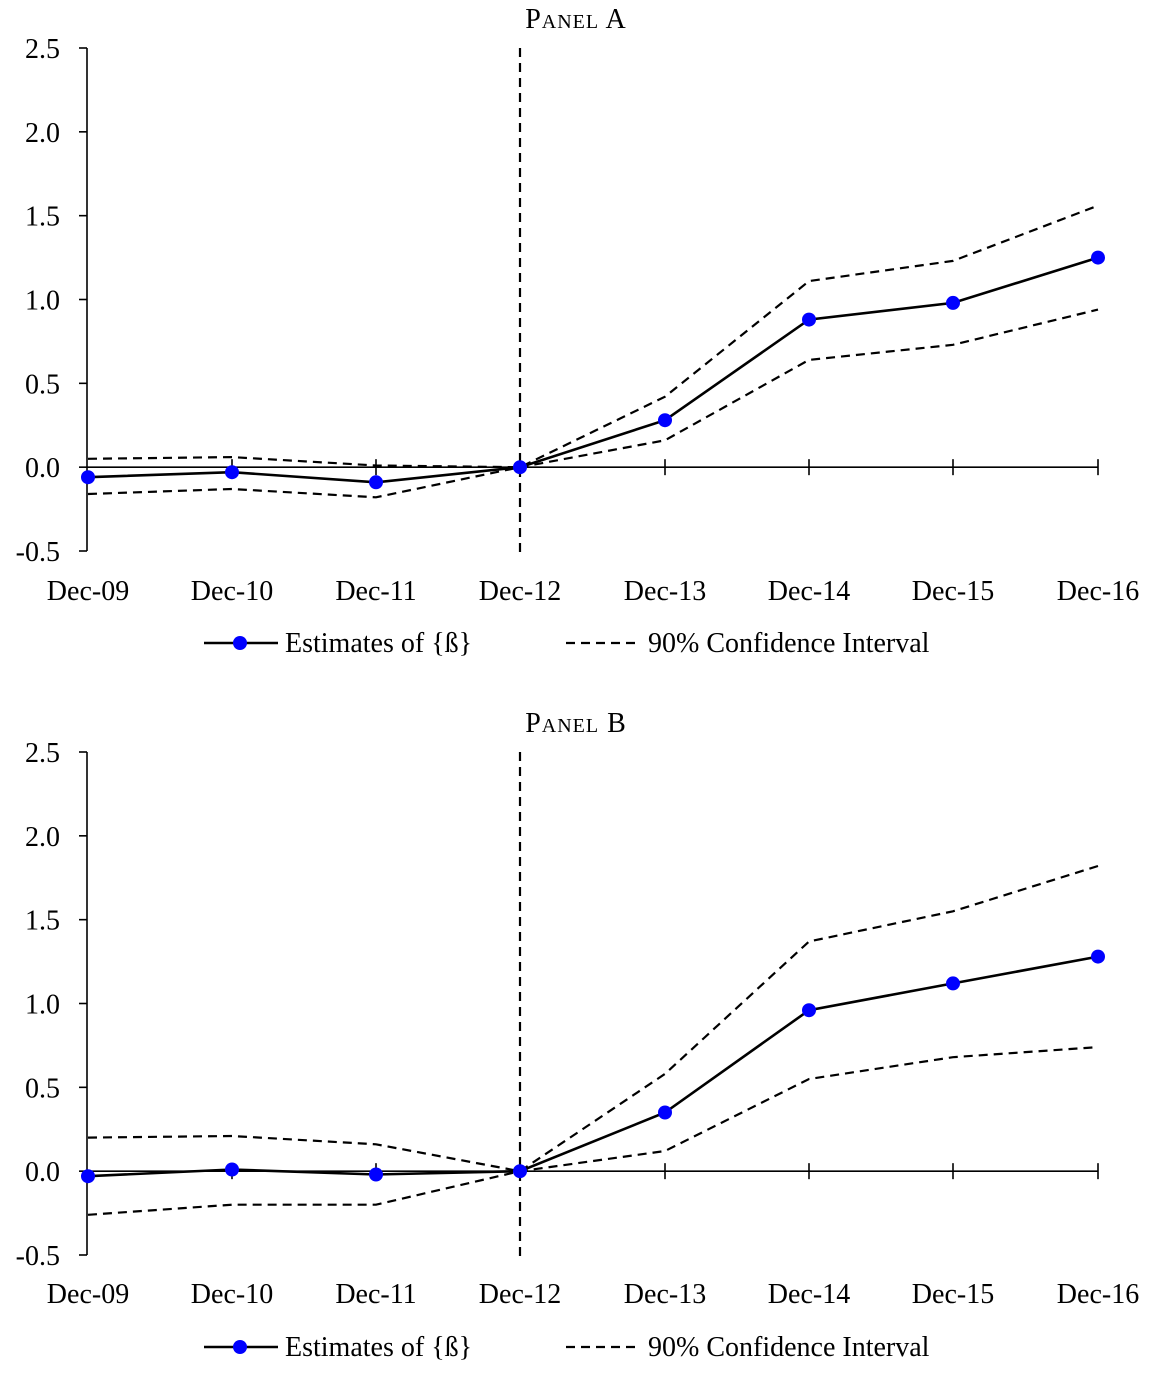 Image resolution: width=1153 pixels, height=1373 pixels. Describe the element at coordinates (576, 723) in the screenshot. I see `panel-title: Panel B` at that location.